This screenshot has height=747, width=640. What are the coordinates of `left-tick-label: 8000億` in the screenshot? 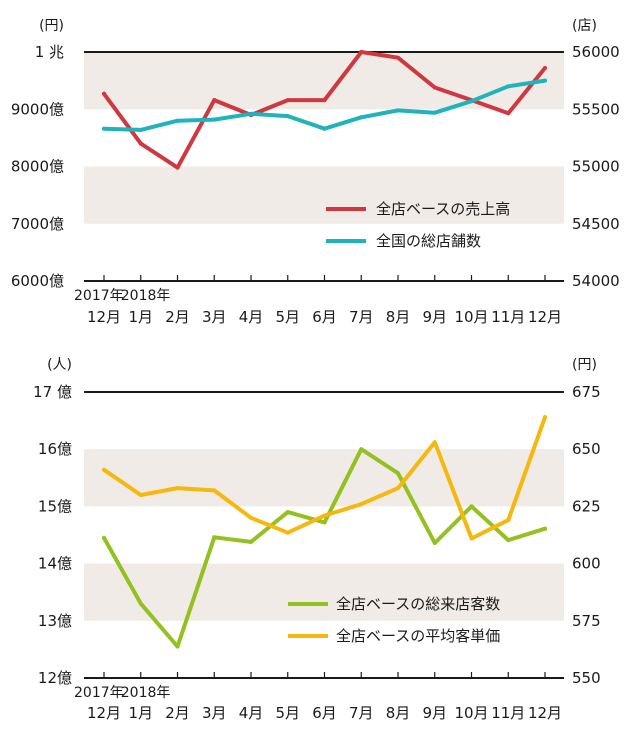 It's located at (37, 167).